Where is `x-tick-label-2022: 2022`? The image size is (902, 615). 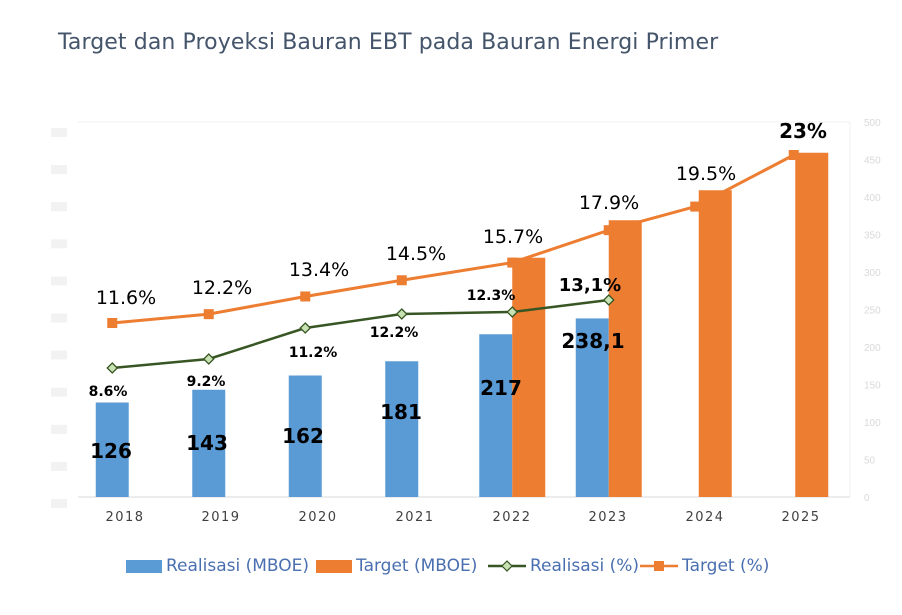
x-tick-label-2022: 2022 is located at coordinates (511, 517).